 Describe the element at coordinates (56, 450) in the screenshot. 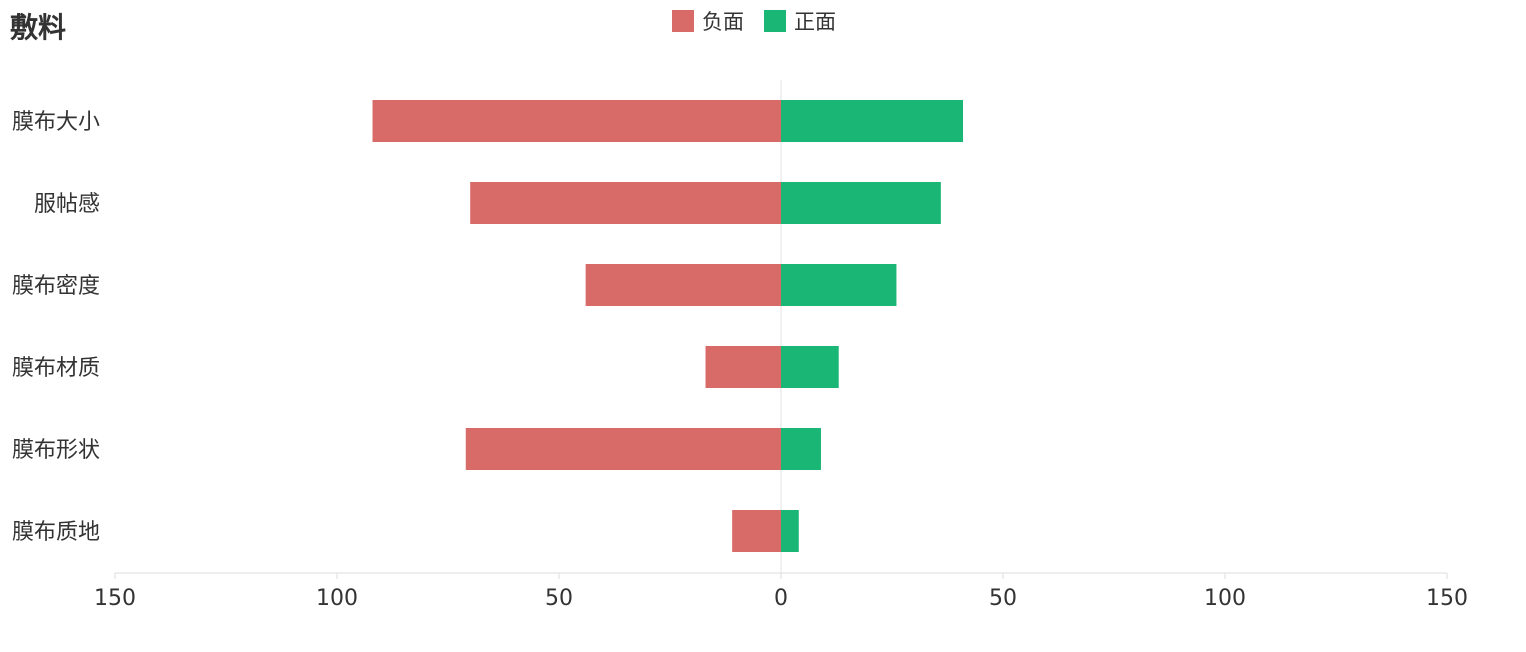

I see `category-label: 膜布形状` at that location.